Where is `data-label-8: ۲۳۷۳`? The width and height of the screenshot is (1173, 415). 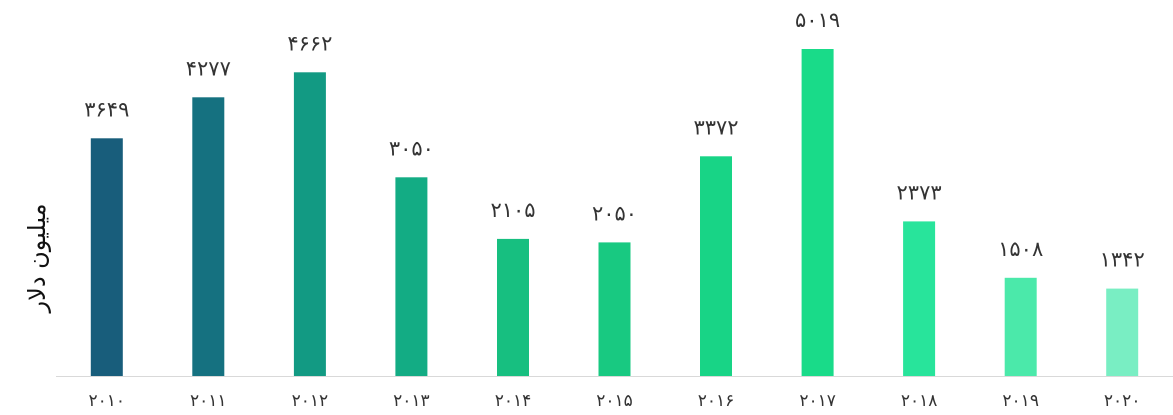 data-label-8: ۲۳۷۳ is located at coordinates (919, 192).